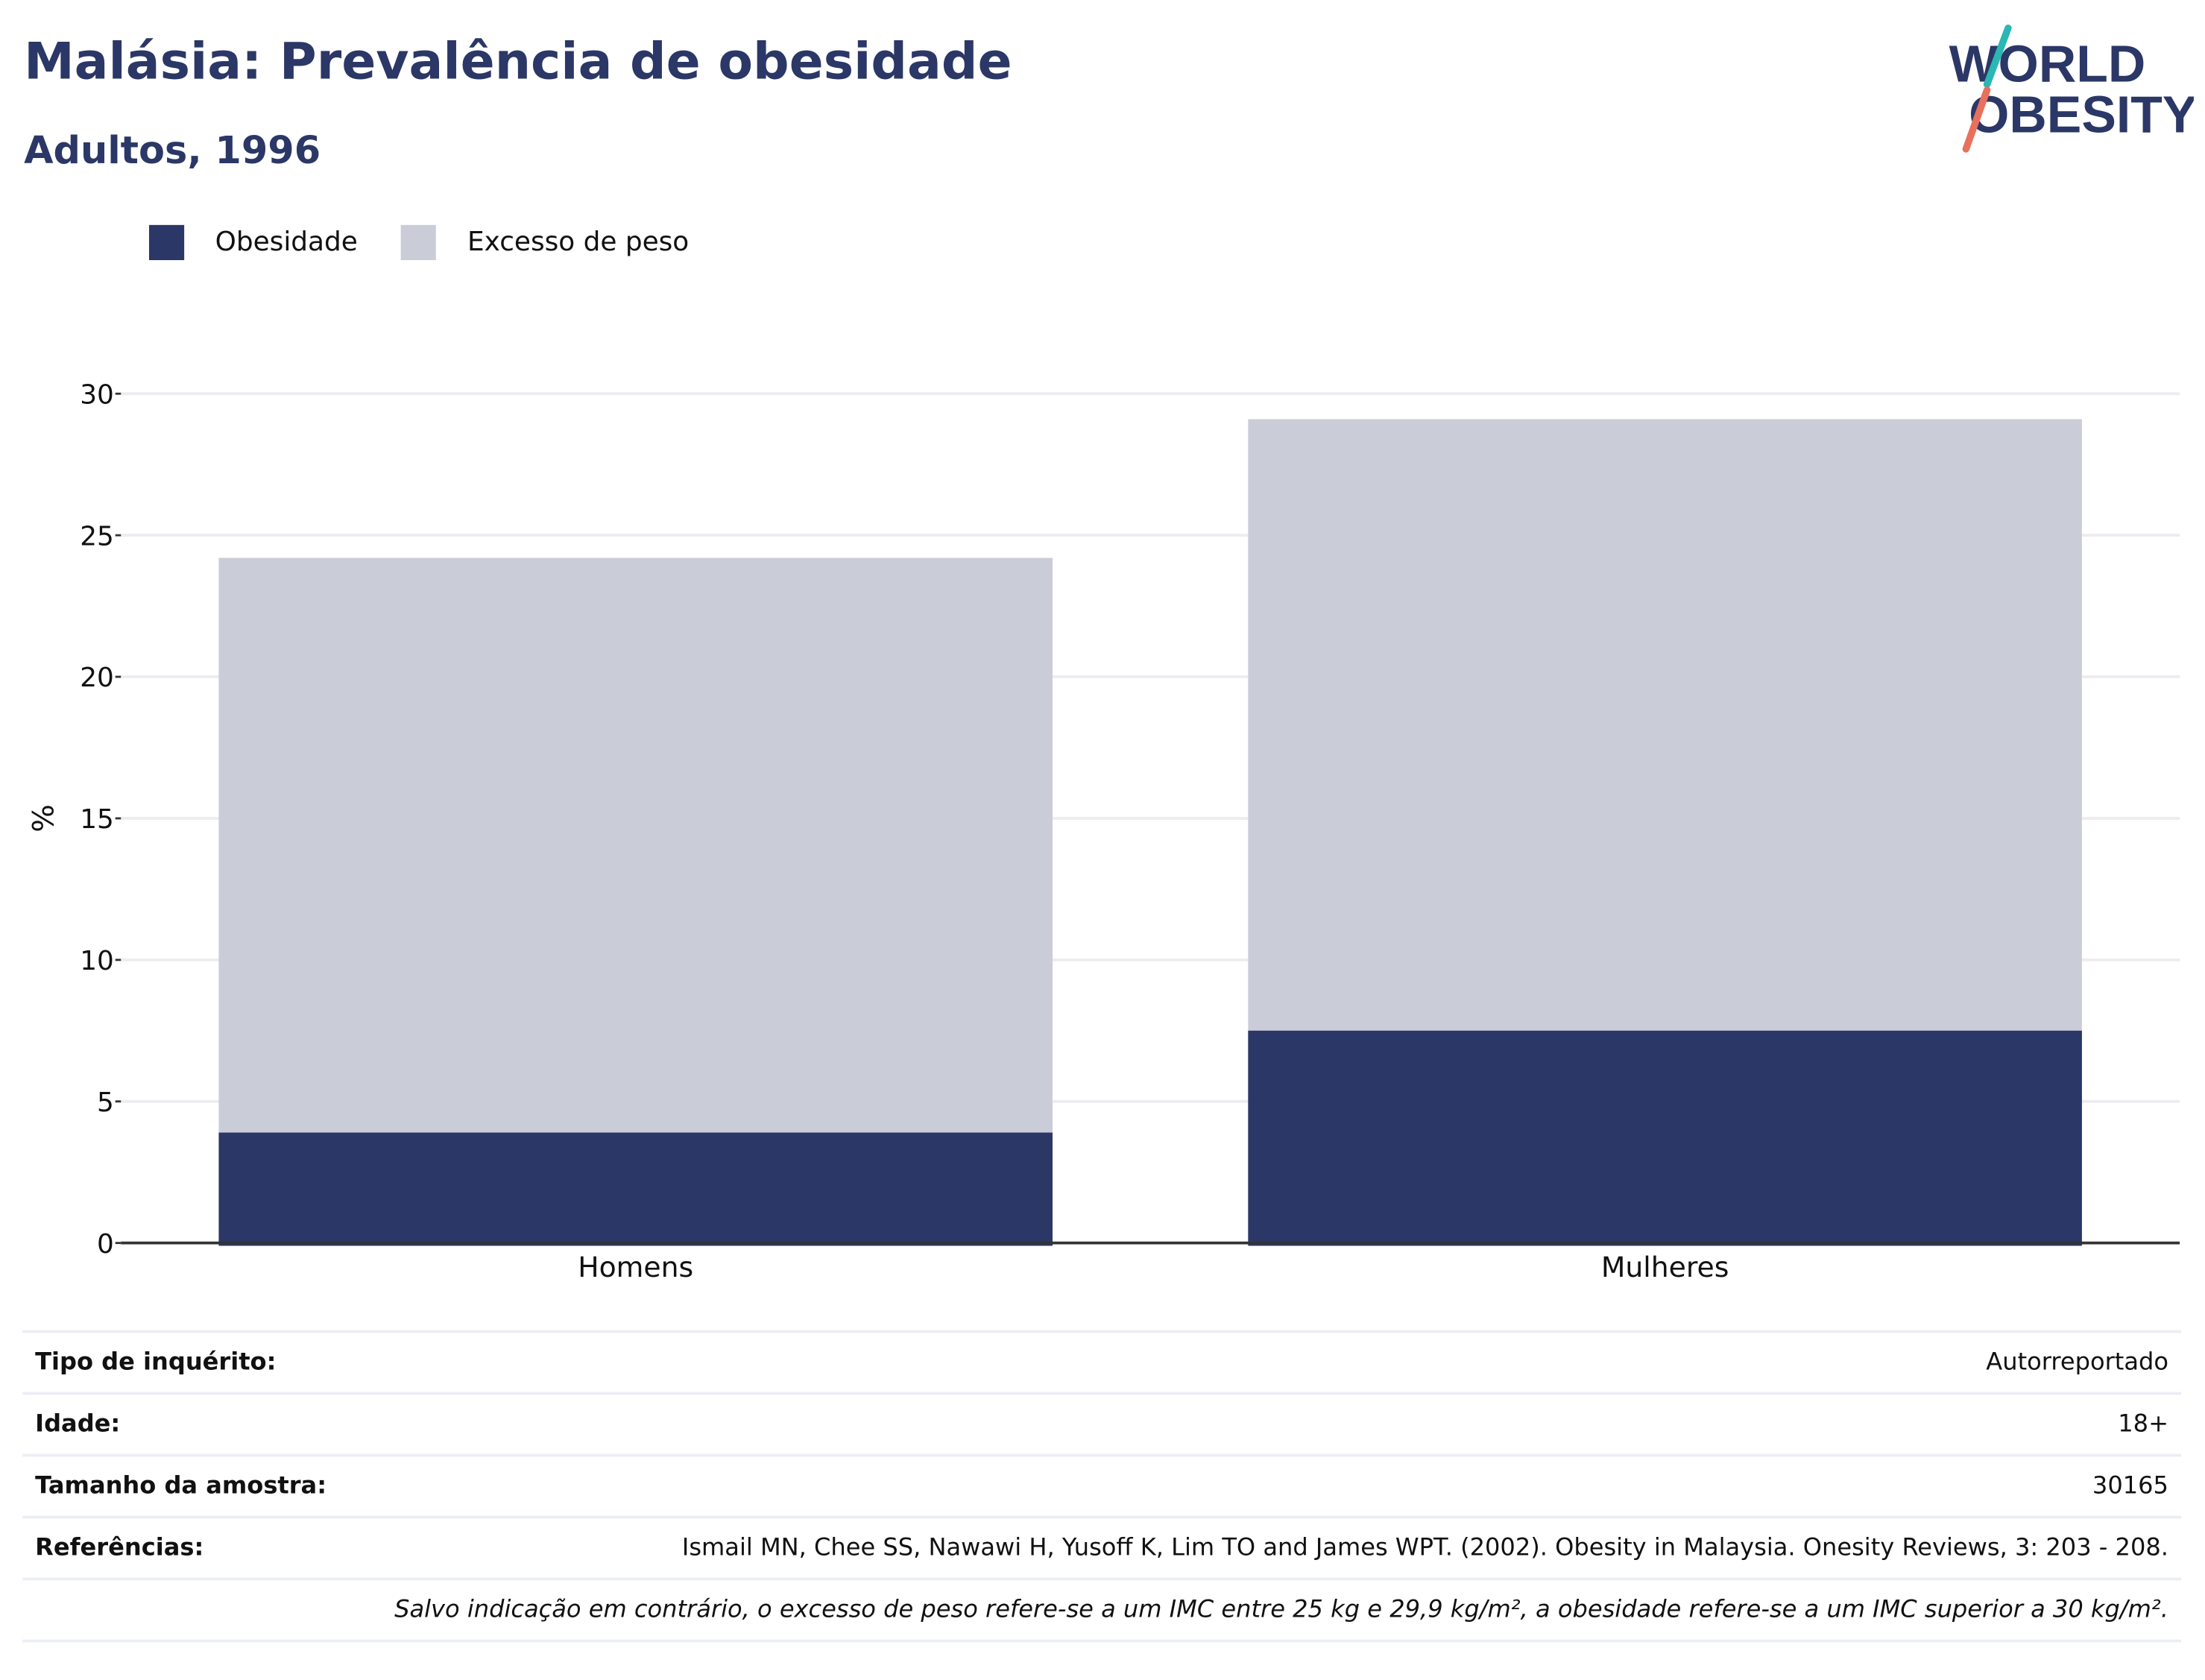 The height and width of the screenshot is (1680, 2205). Describe the element at coordinates (419, 242) in the screenshot. I see `legend-swatch-overweight` at that location.